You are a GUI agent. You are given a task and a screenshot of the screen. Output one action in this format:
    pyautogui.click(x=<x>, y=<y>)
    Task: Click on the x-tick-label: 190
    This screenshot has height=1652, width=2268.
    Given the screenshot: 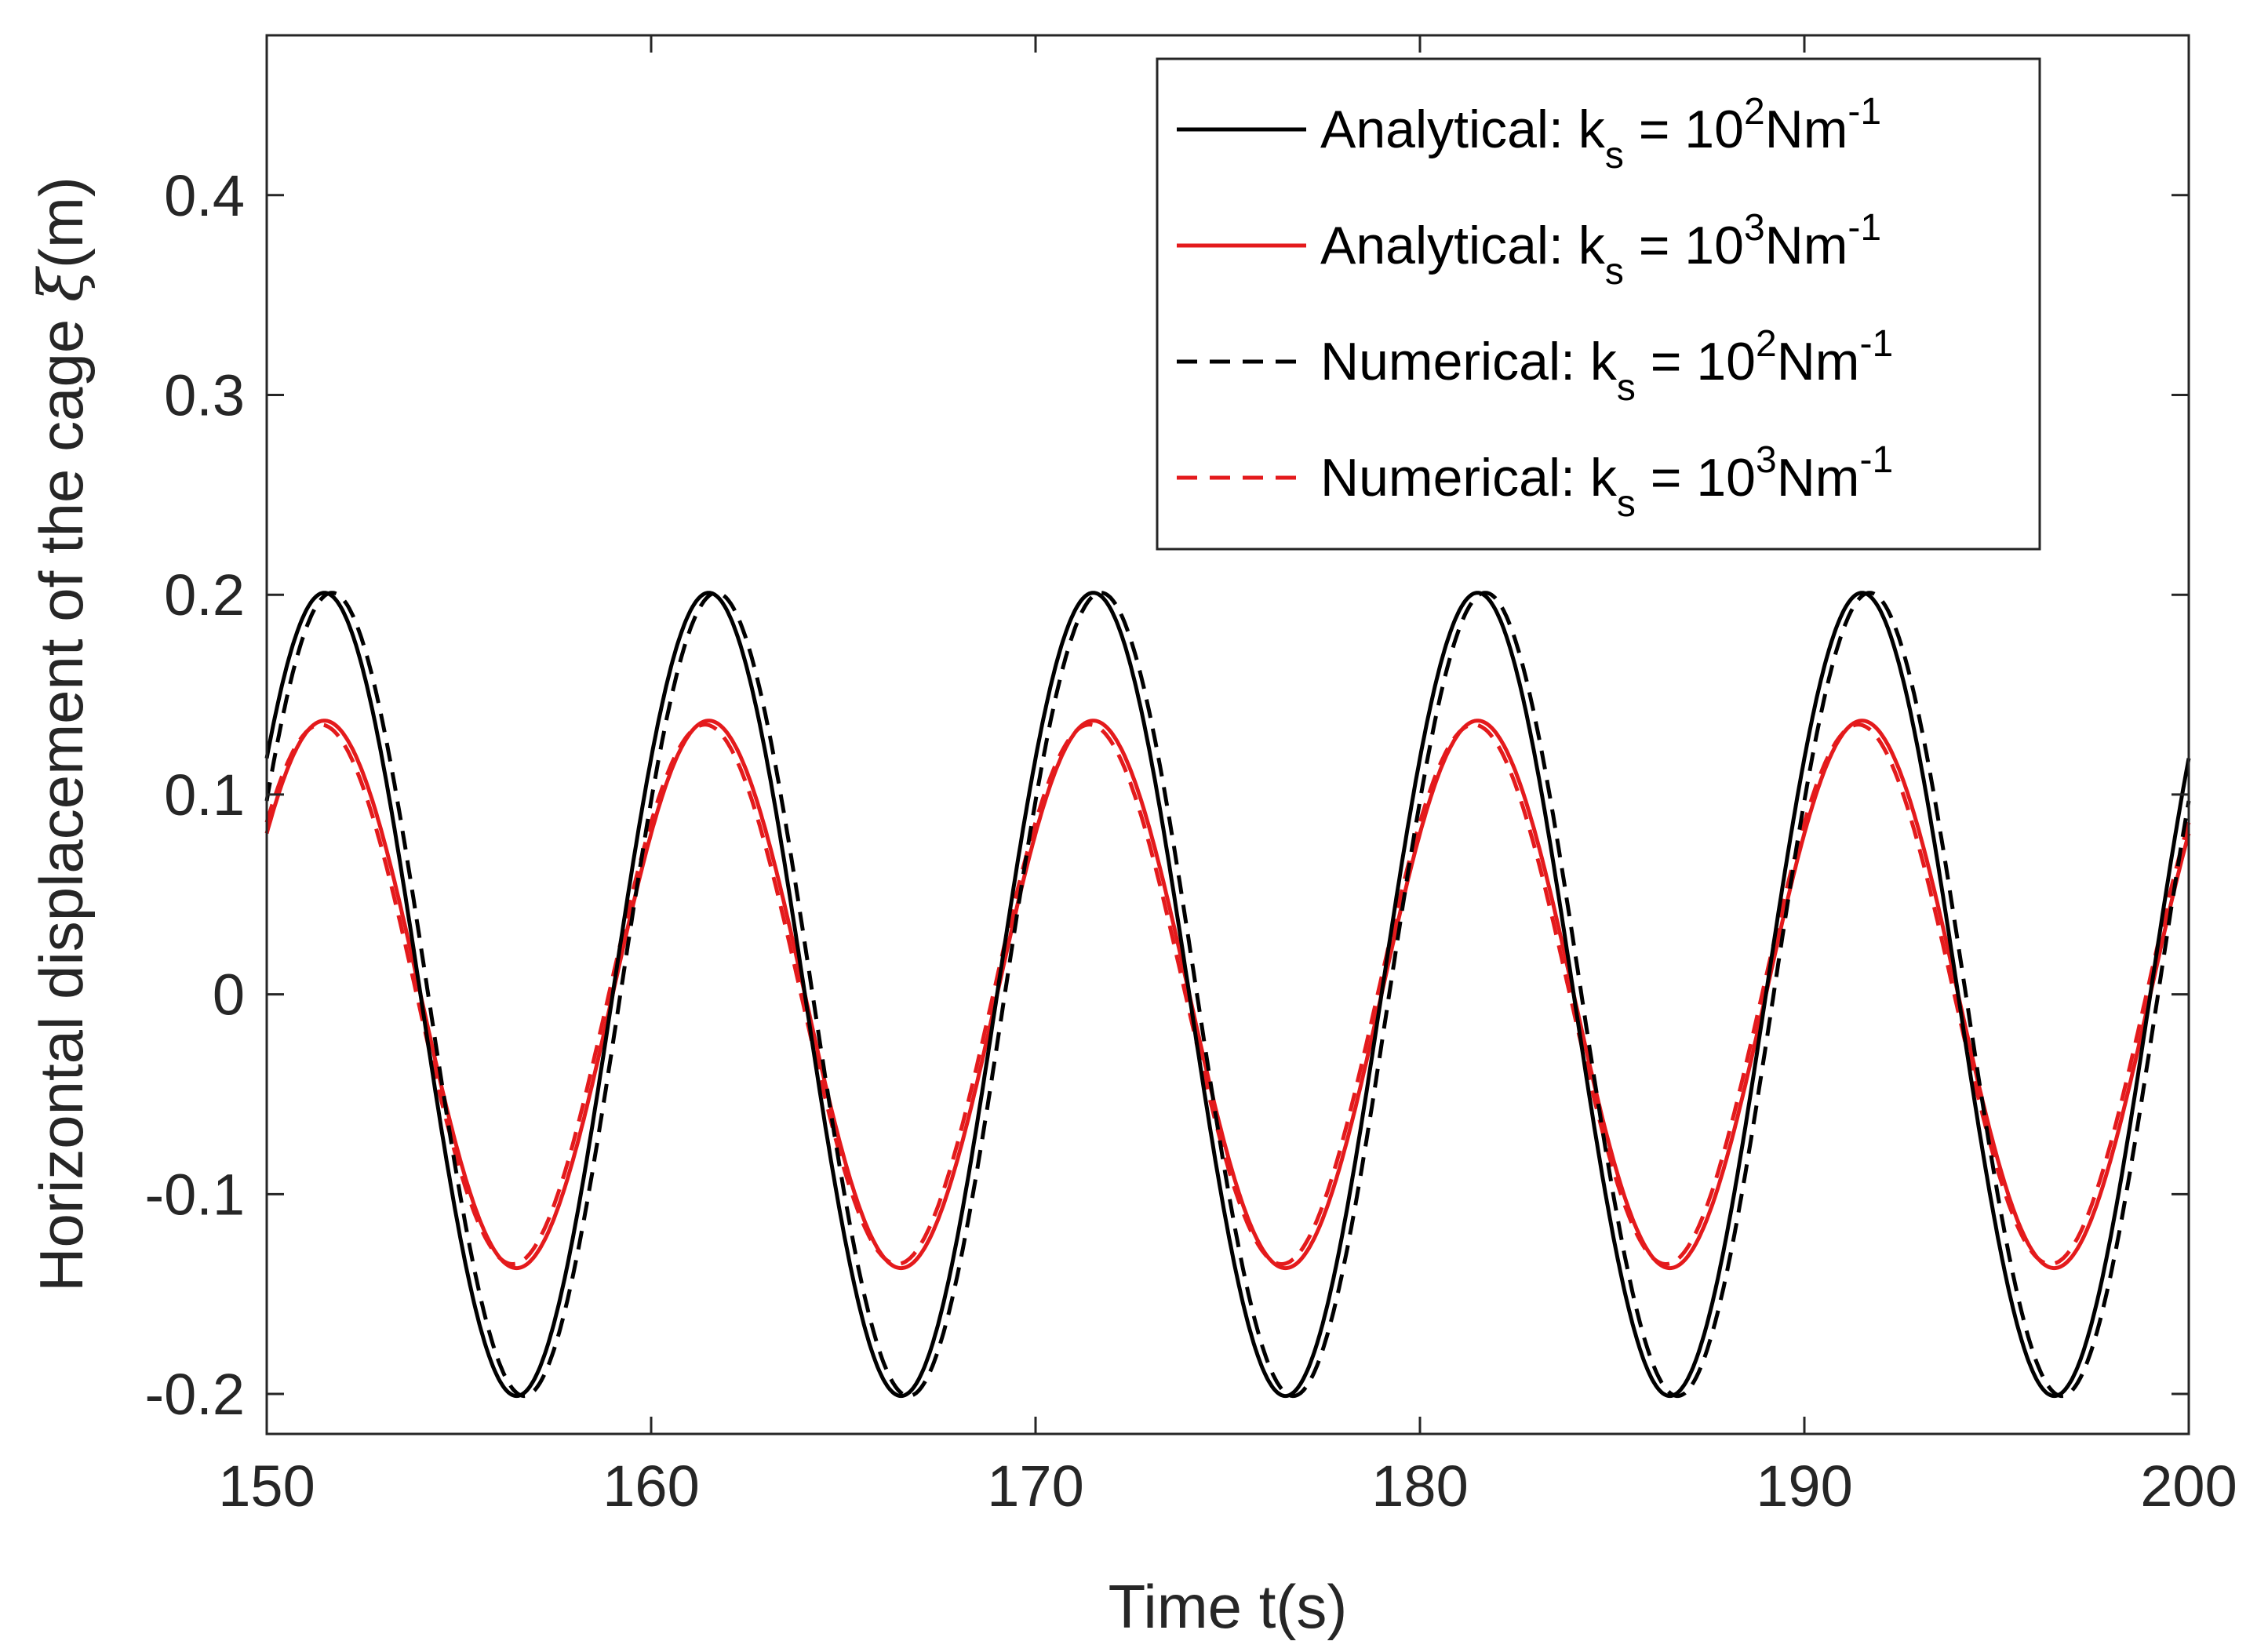 What is the action you would take?
    pyautogui.click(x=1804, y=1487)
    